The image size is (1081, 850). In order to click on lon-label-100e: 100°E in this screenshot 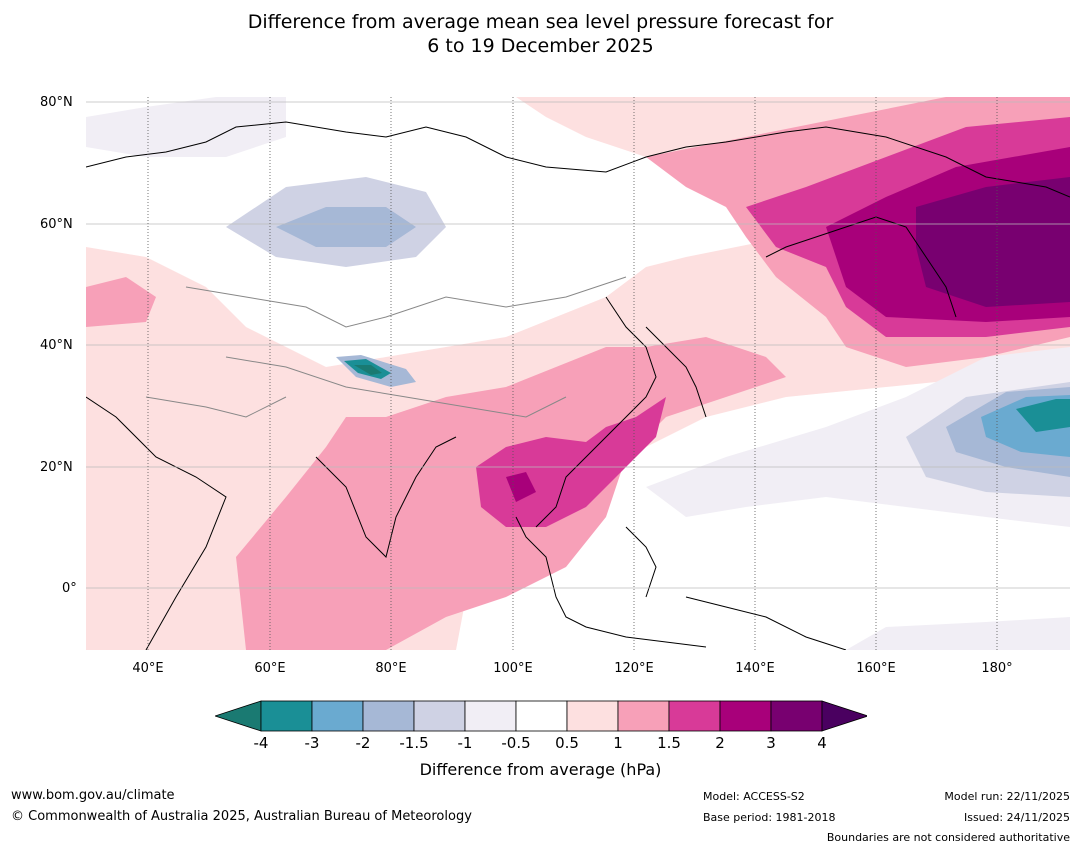, I will do `click(513, 668)`.